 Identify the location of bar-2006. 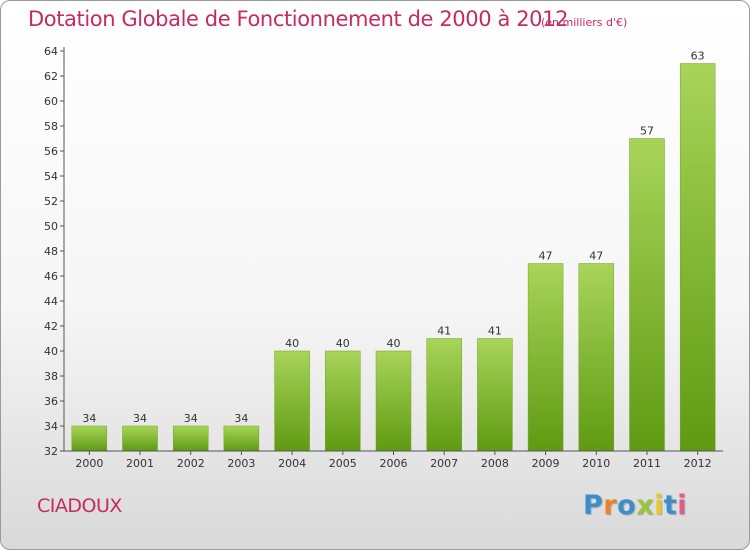
(393, 401).